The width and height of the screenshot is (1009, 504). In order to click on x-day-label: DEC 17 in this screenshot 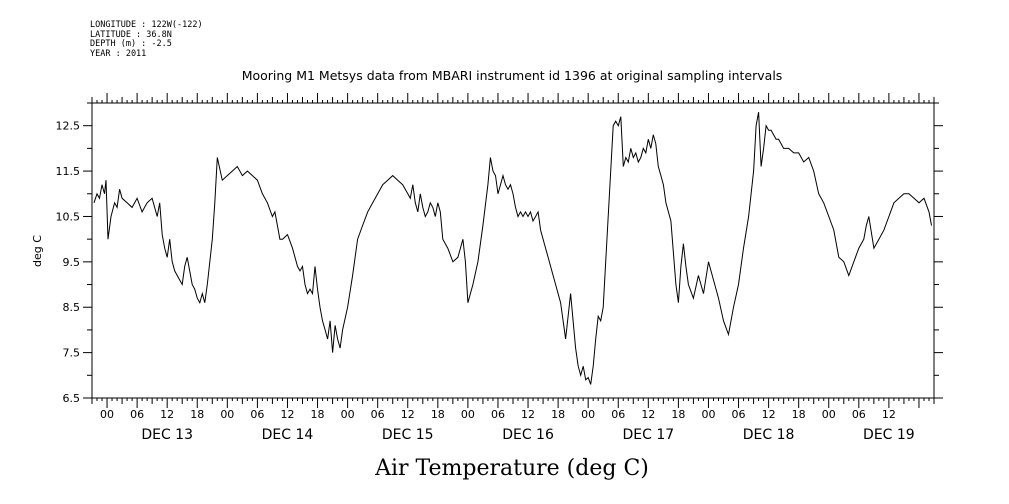, I will do `click(648, 435)`.